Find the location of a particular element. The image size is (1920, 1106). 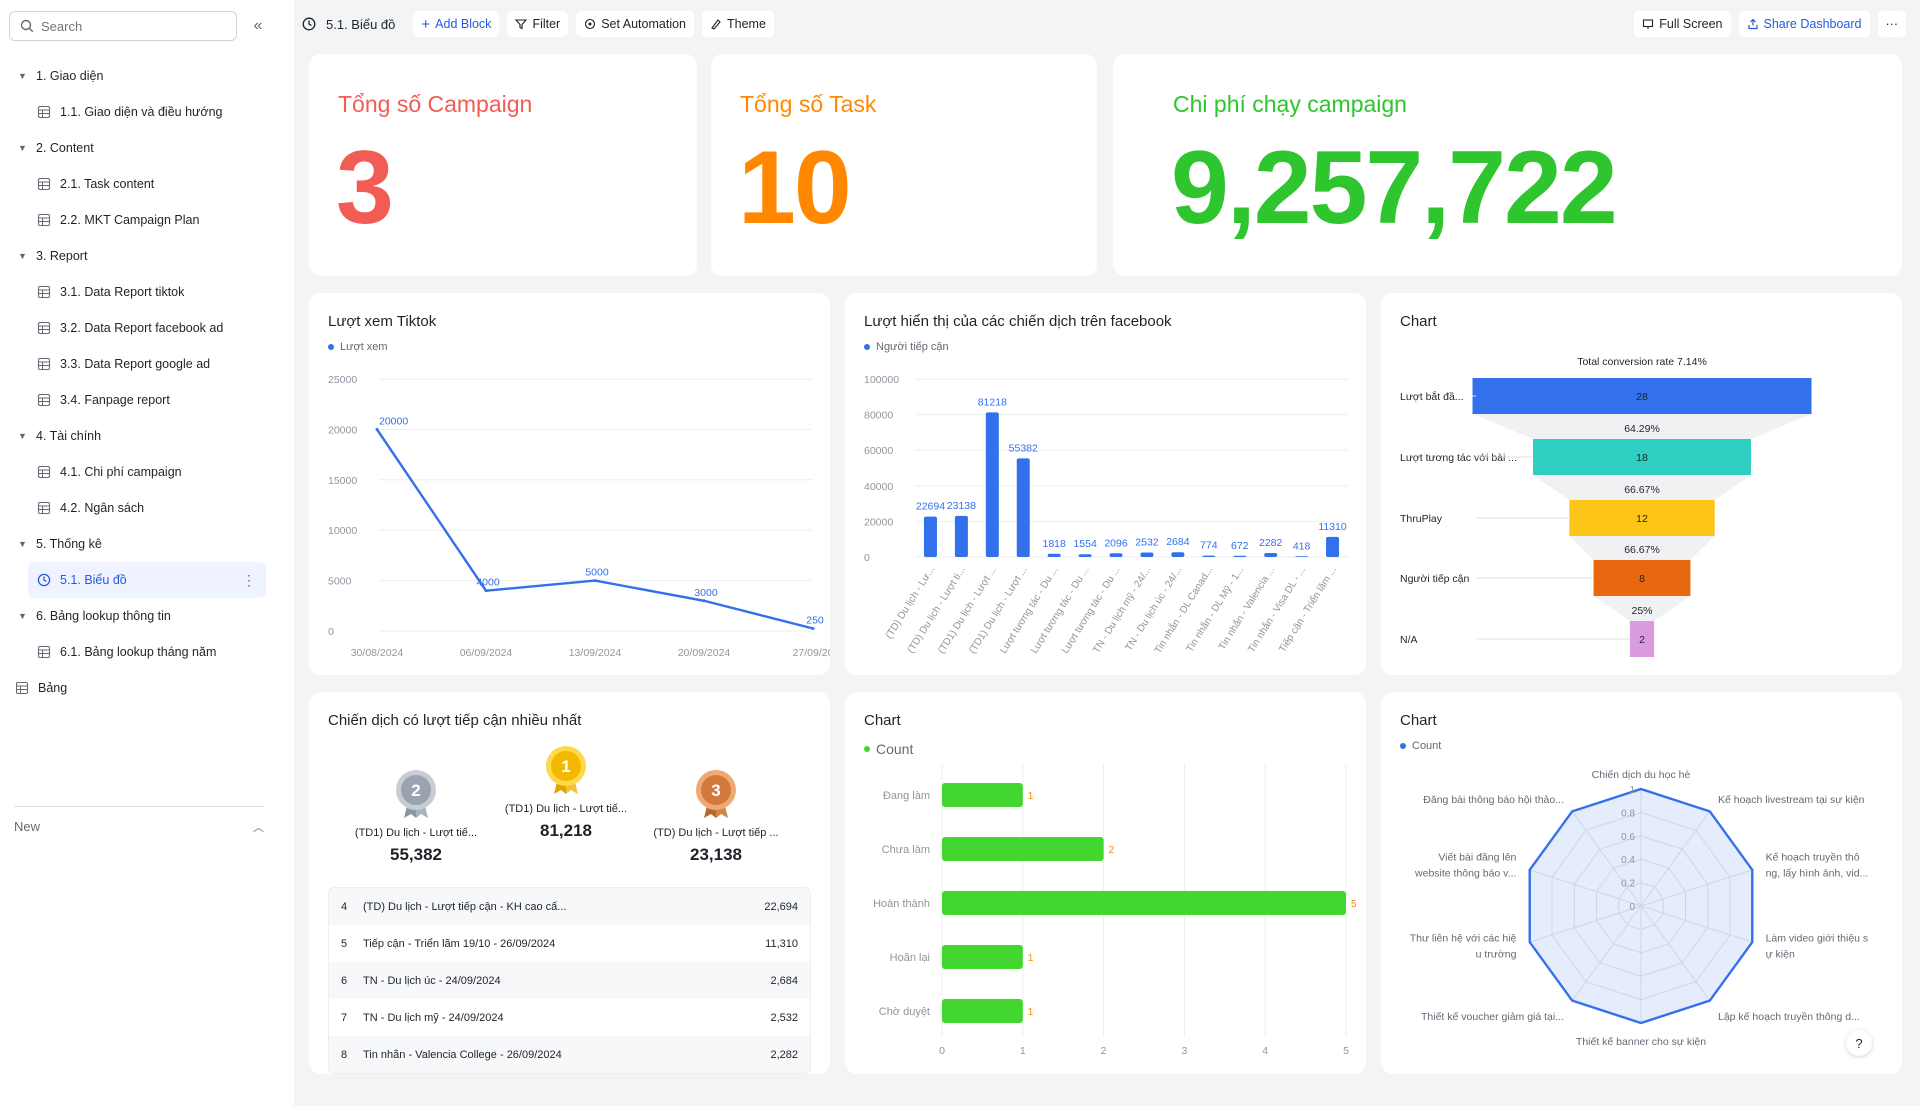

tree-group: ▼ 5. Thống kê is located at coordinates (147, 544).